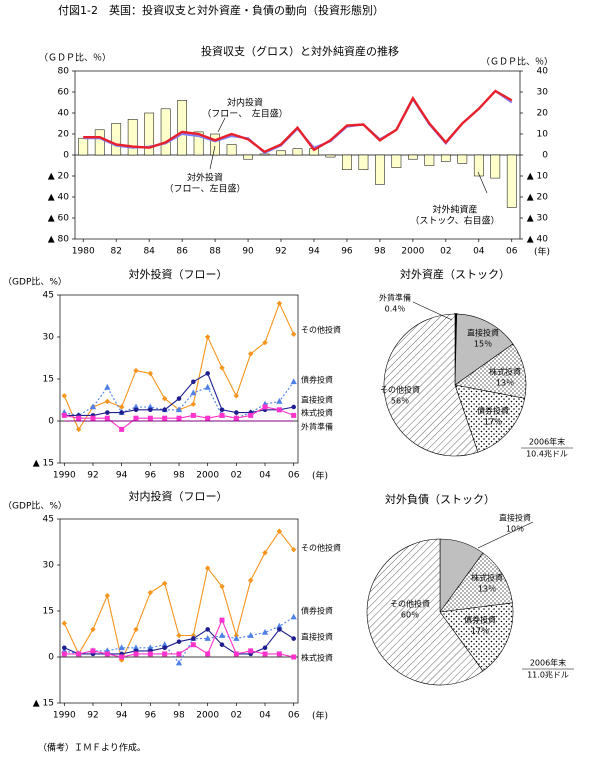  I want to click on leader, so click(221, 125).